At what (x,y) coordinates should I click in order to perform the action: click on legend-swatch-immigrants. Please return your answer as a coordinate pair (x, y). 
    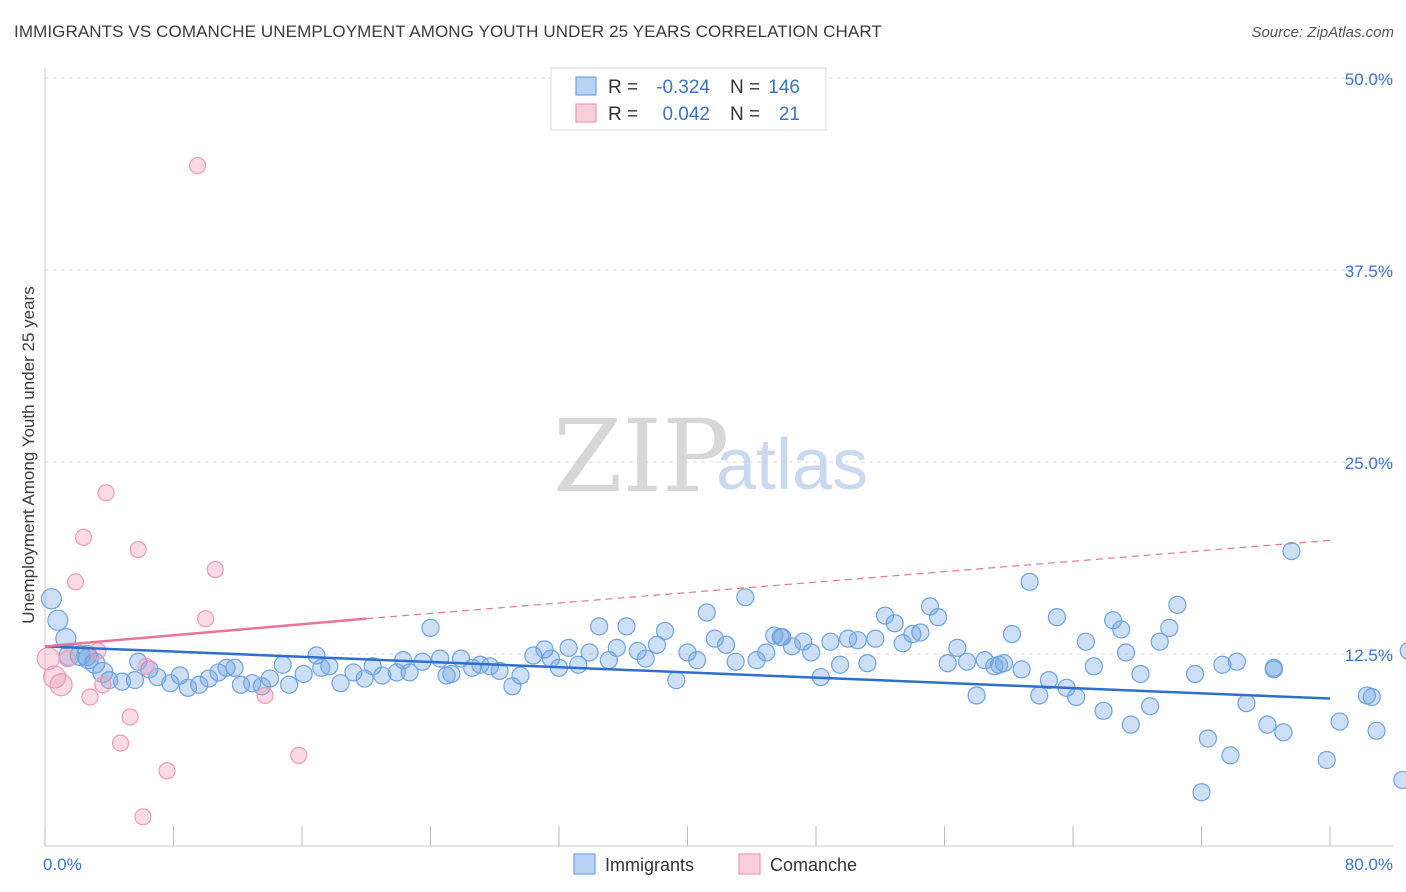
    Looking at the image, I should click on (586, 86).